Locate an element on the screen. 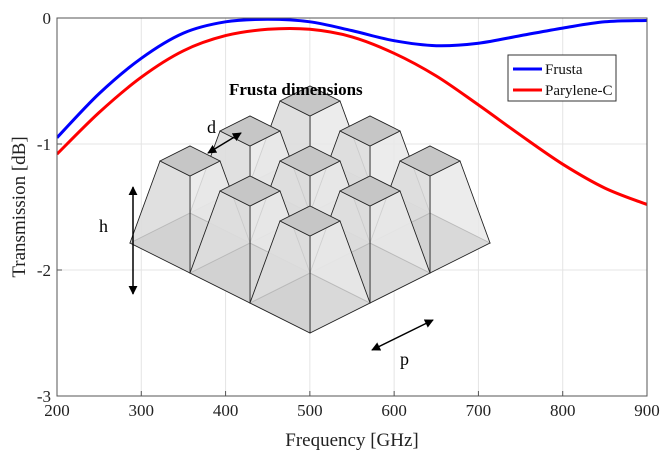  dimension-label-d: d is located at coordinates (211, 127).